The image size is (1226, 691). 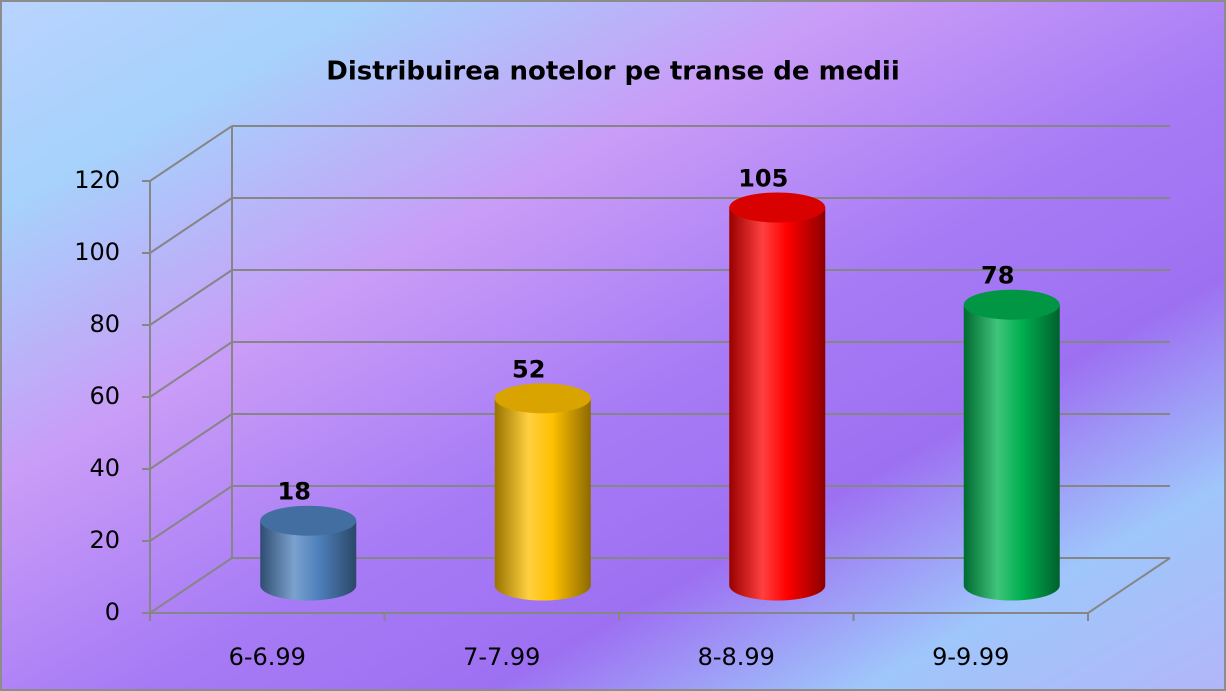 I want to click on y-tick-label: 60, so click(x=104, y=396).